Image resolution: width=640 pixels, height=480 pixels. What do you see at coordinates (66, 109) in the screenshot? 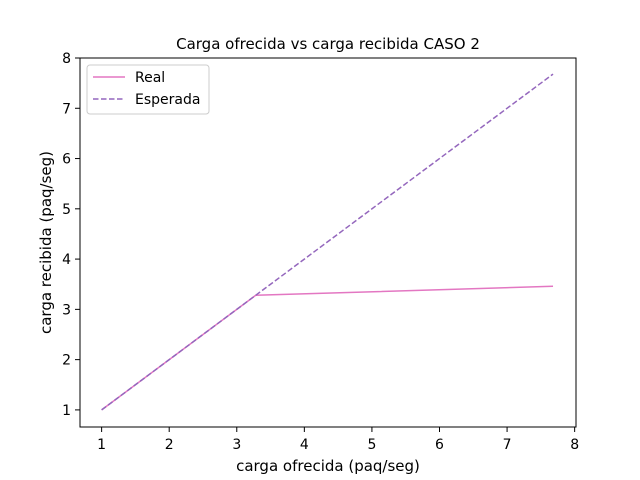
I see `y-tick-label-7: 7` at bounding box center [66, 109].